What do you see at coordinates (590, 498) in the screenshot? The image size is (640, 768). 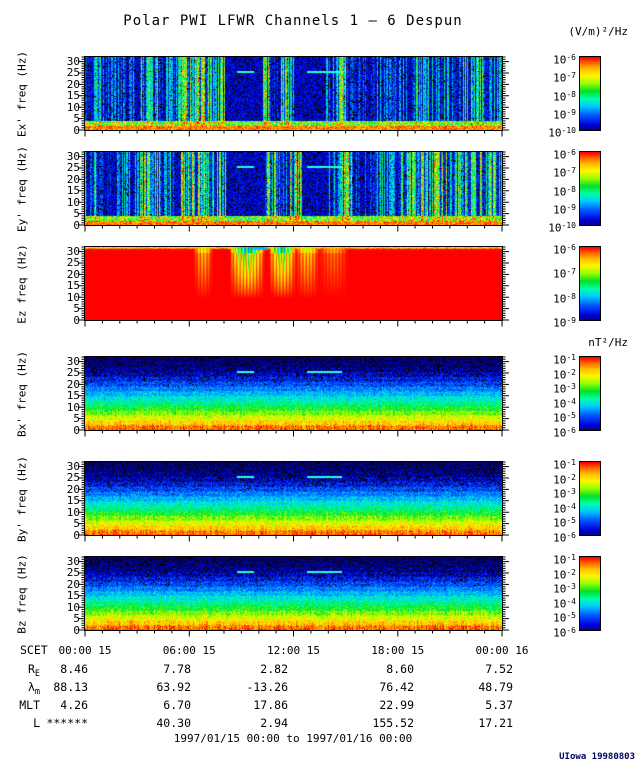 I see `colorbar-by` at bounding box center [590, 498].